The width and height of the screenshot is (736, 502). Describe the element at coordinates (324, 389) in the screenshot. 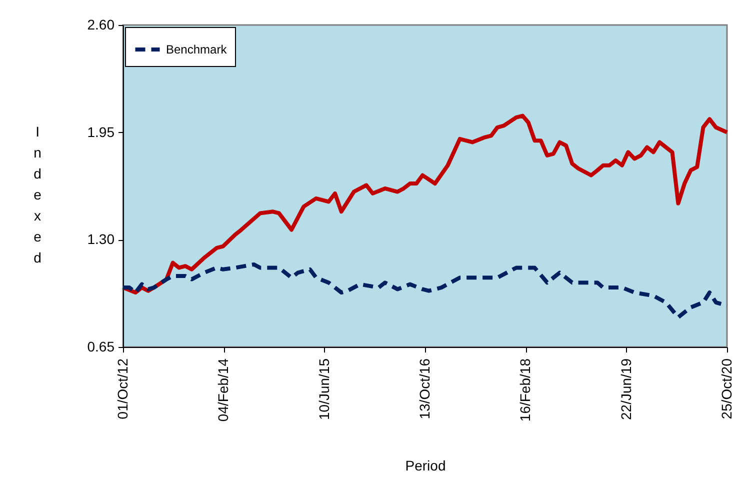

I see `x-tick-label: 10/Jun/15` at that location.